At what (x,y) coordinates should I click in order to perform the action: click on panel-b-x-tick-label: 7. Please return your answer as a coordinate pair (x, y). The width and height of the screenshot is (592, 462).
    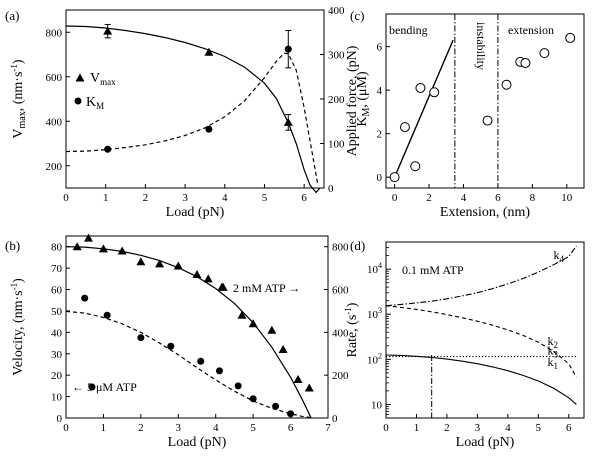
    Looking at the image, I should click on (328, 428).